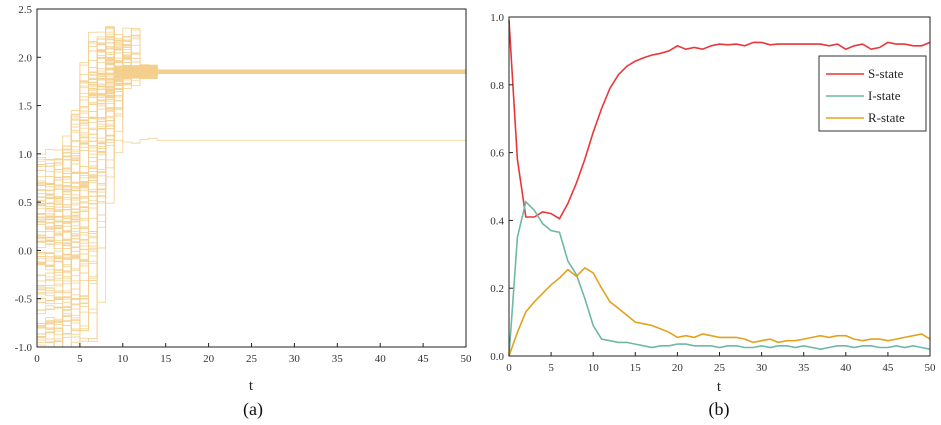 This screenshot has width=941, height=425. I want to click on legend-label-i-state: I-state, so click(884, 95).